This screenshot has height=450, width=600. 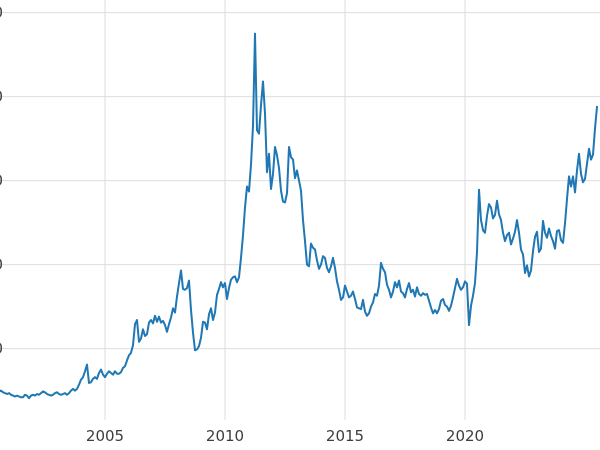 I want to click on x-tick-label: 2015, so click(x=345, y=436).